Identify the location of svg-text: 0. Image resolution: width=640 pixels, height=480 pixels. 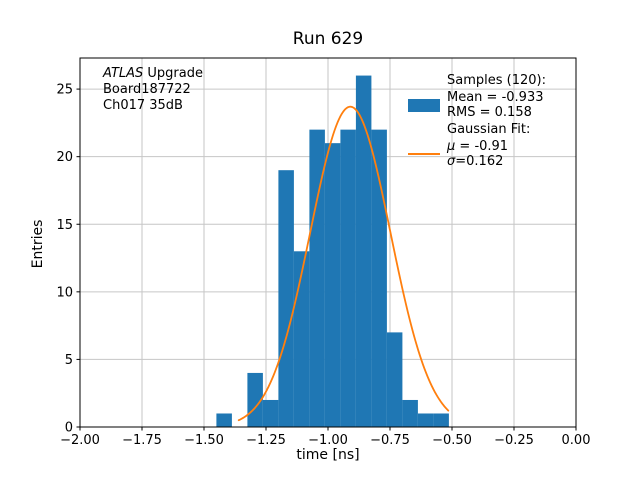
(69, 428).